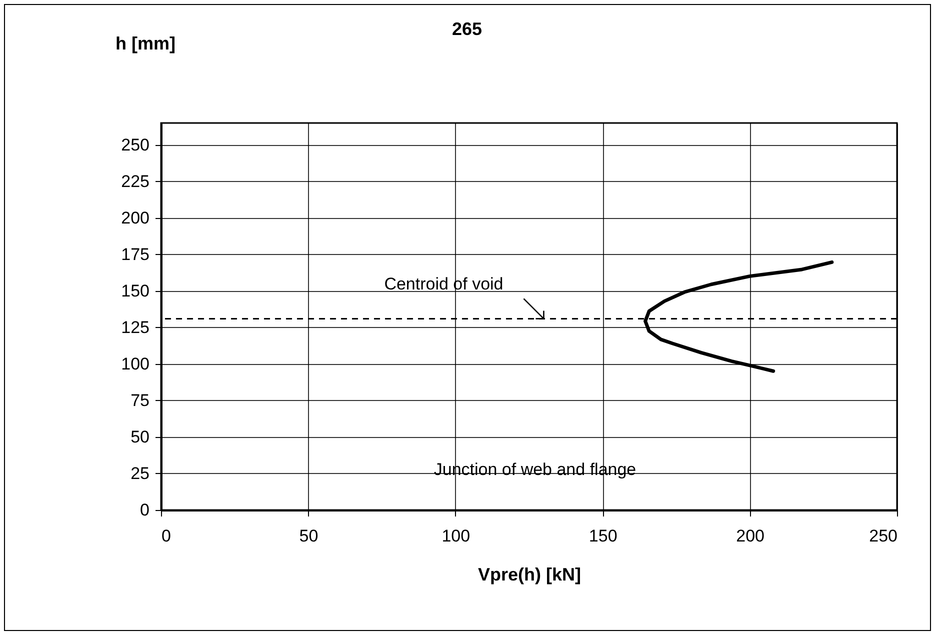 The width and height of the screenshot is (935, 635). I want to click on x-tick-label: 250, so click(883, 536).